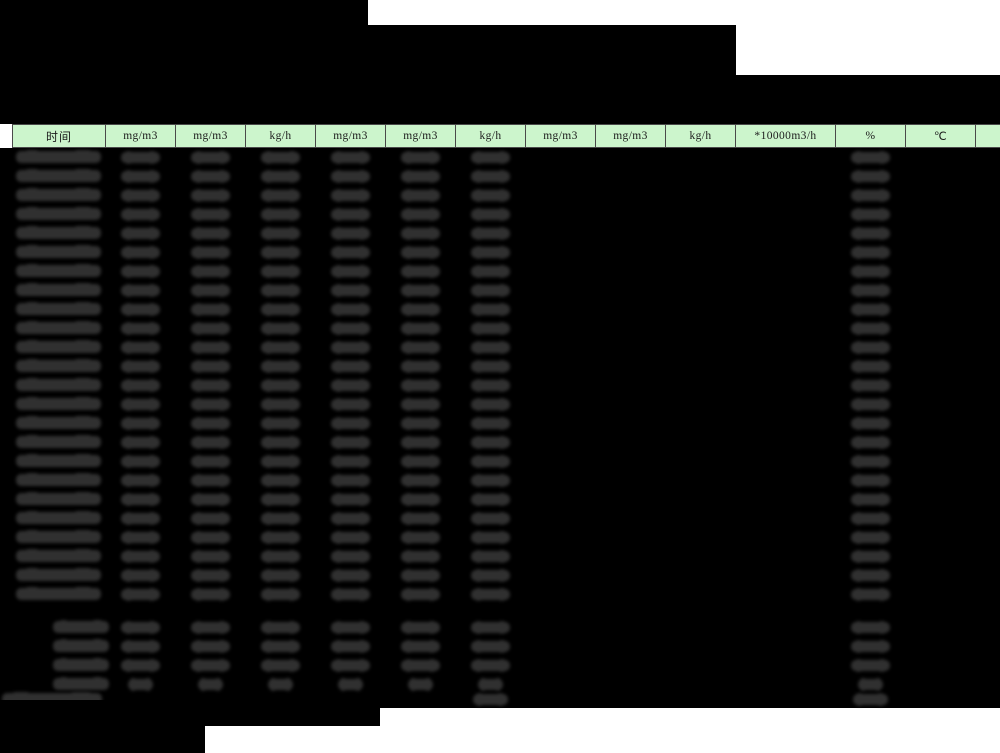  What do you see at coordinates (350, 136) in the screenshot?
I see `header-cell-4: mg/m3` at bounding box center [350, 136].